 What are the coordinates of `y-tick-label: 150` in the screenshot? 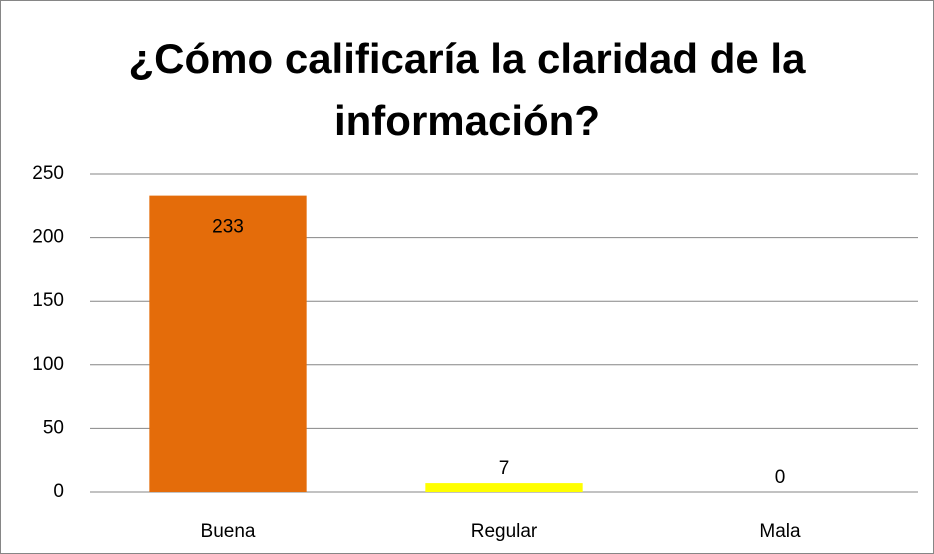 It's located at (48, 300).